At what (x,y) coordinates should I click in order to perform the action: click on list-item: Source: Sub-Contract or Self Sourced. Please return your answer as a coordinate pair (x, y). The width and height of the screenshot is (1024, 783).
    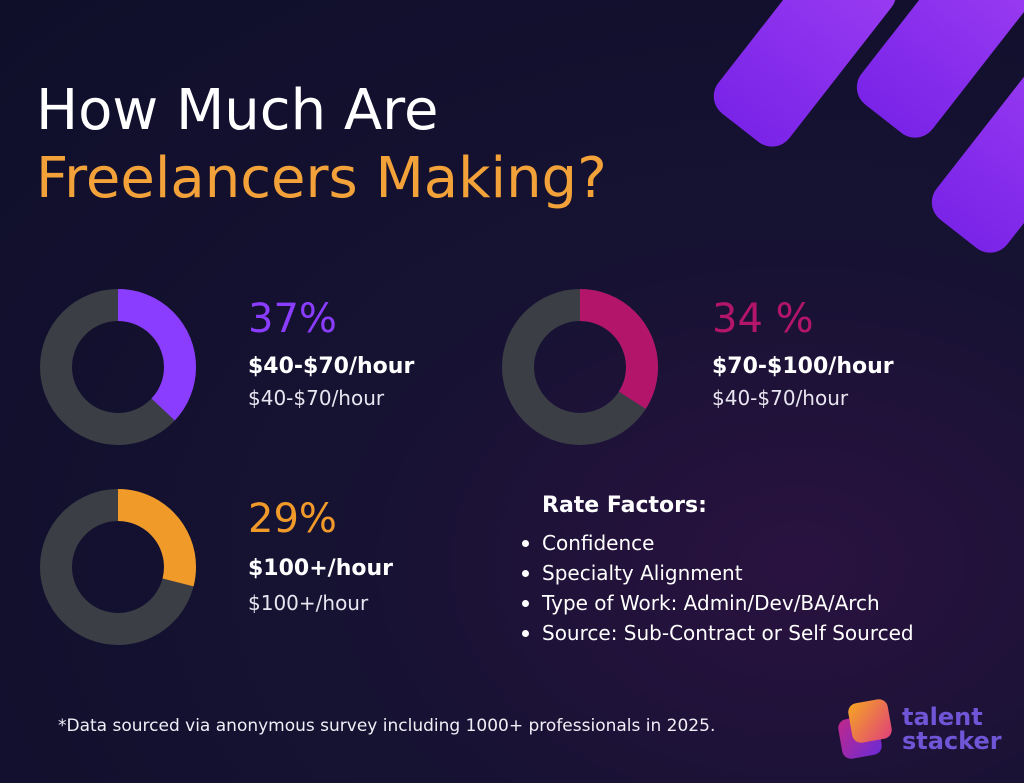
    Looking at the image, I should click on (760, 633).